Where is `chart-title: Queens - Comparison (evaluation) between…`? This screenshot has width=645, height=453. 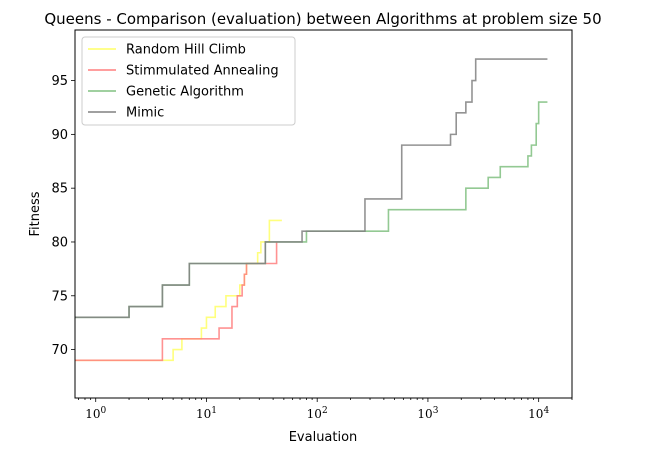
chart-title: Queens - Comparison (evaluation) between… is located at coordinates (322, 19).